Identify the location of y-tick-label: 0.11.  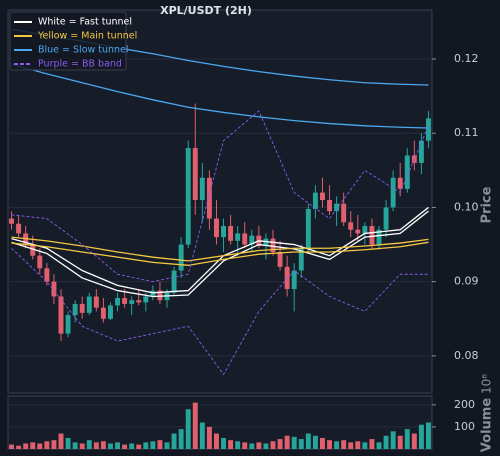
(466, 132).